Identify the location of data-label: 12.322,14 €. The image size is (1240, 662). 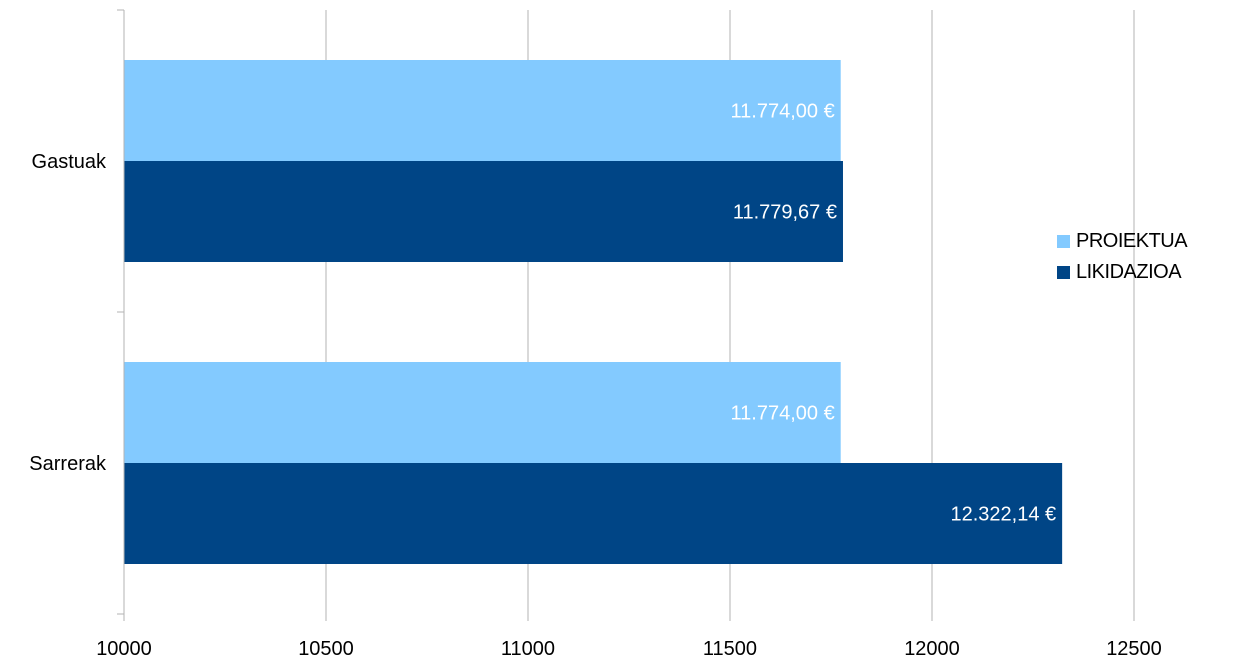
(1003, 515).